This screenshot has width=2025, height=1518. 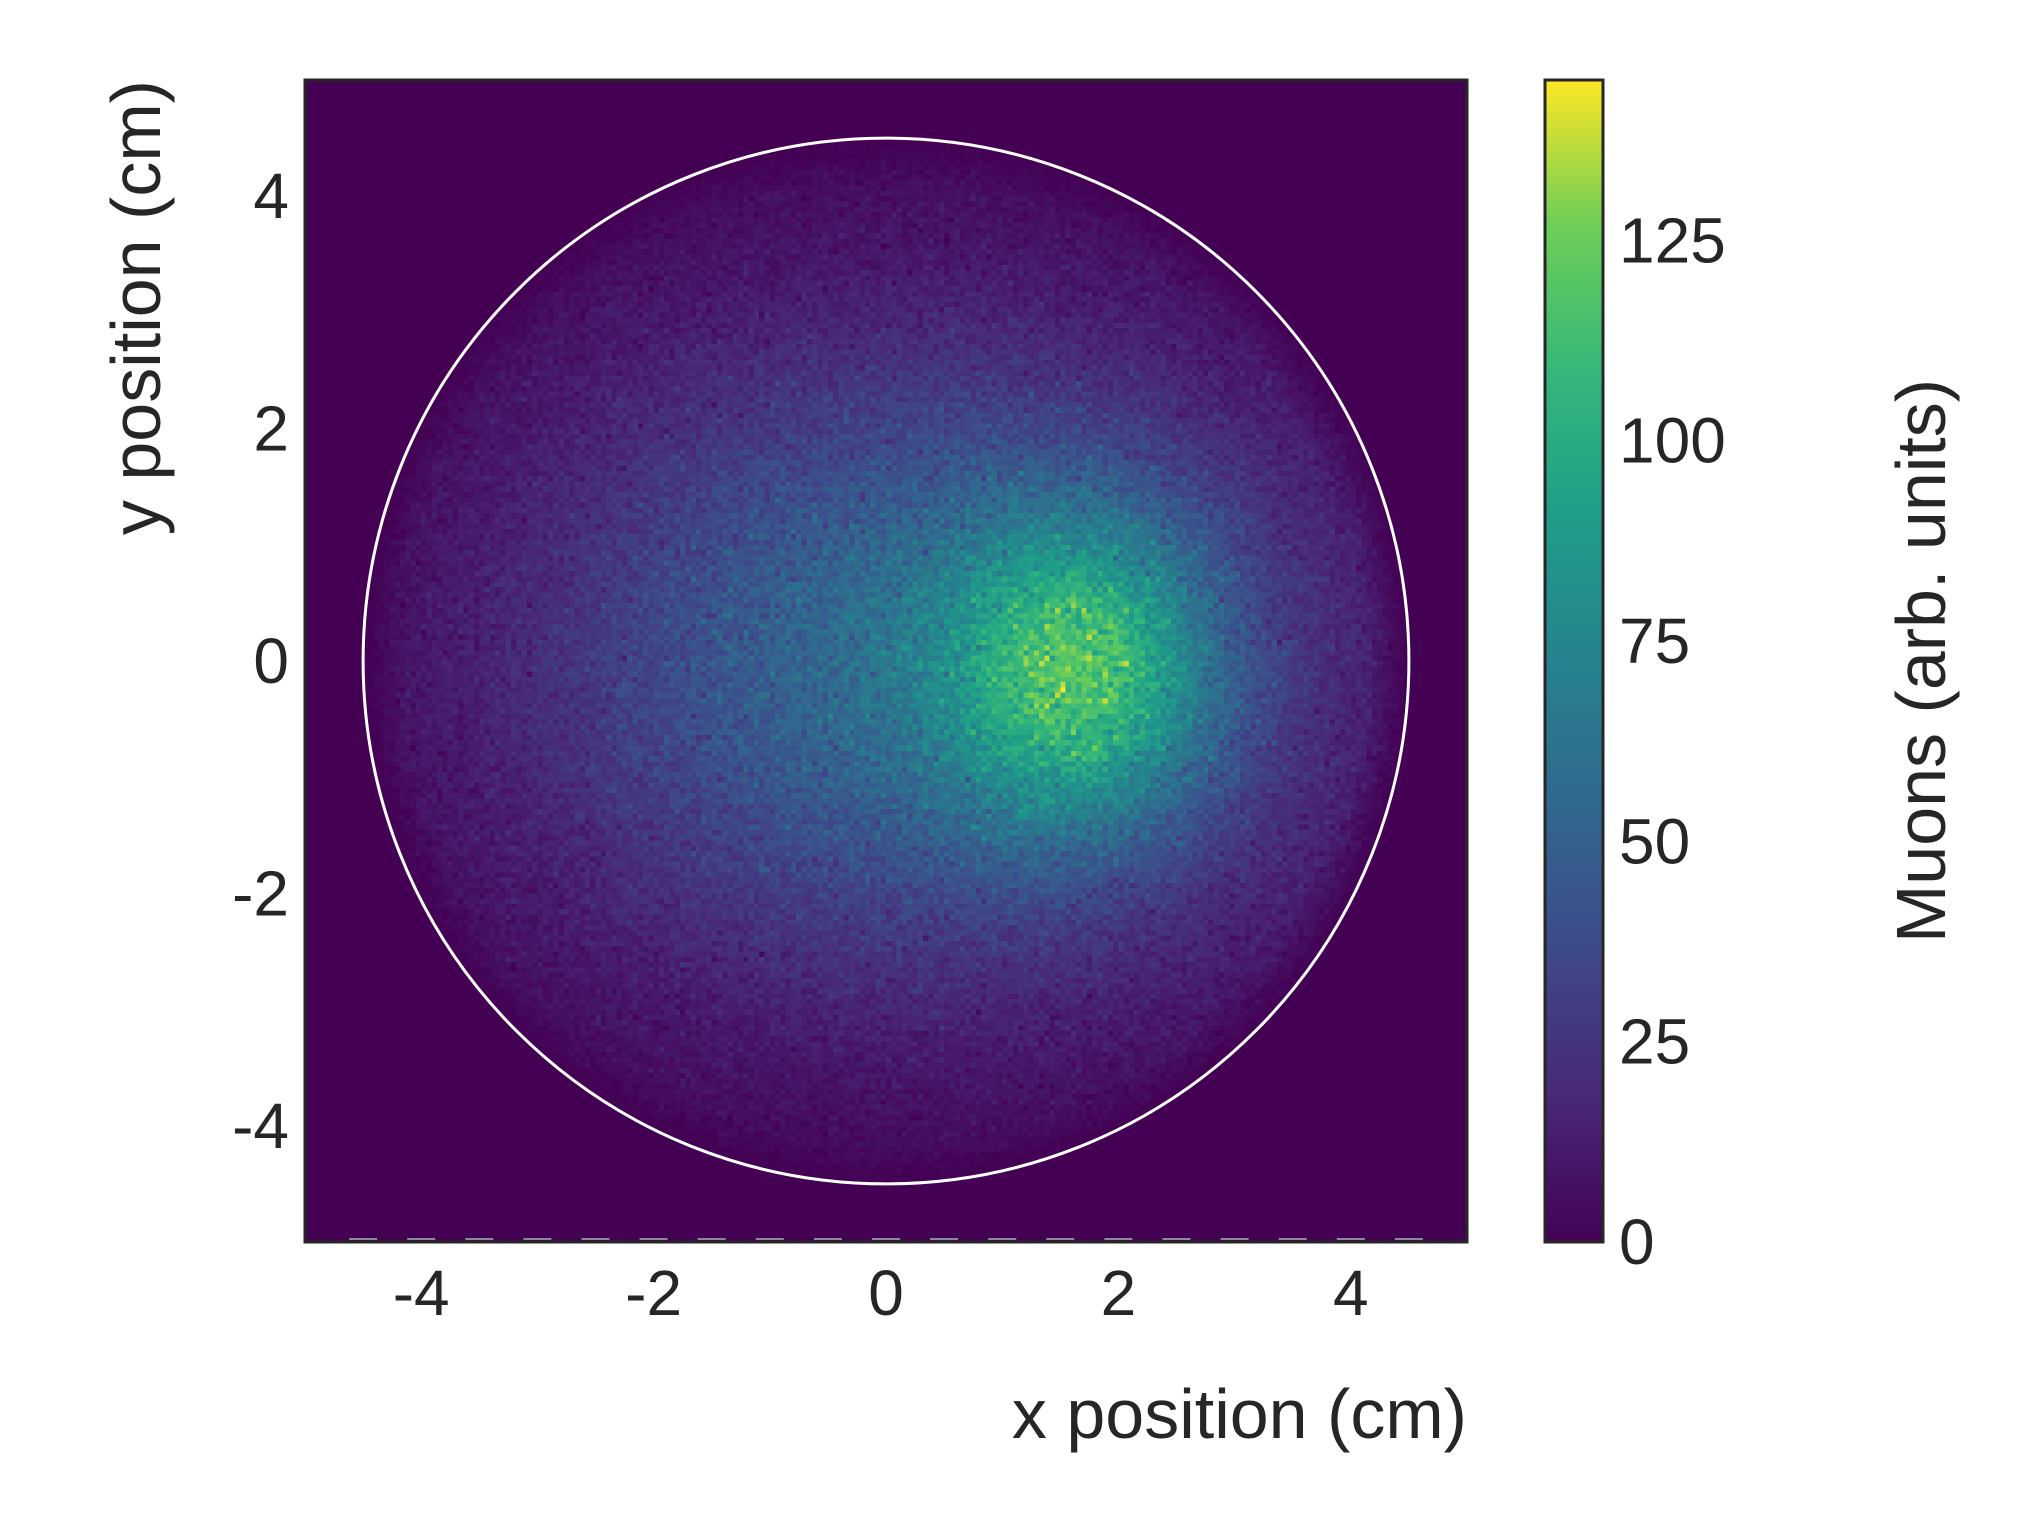 What do you see at coordinates (271, 196) in the screenshot?
I see `y-tick-label: 4` at bounding box center [271, 196].